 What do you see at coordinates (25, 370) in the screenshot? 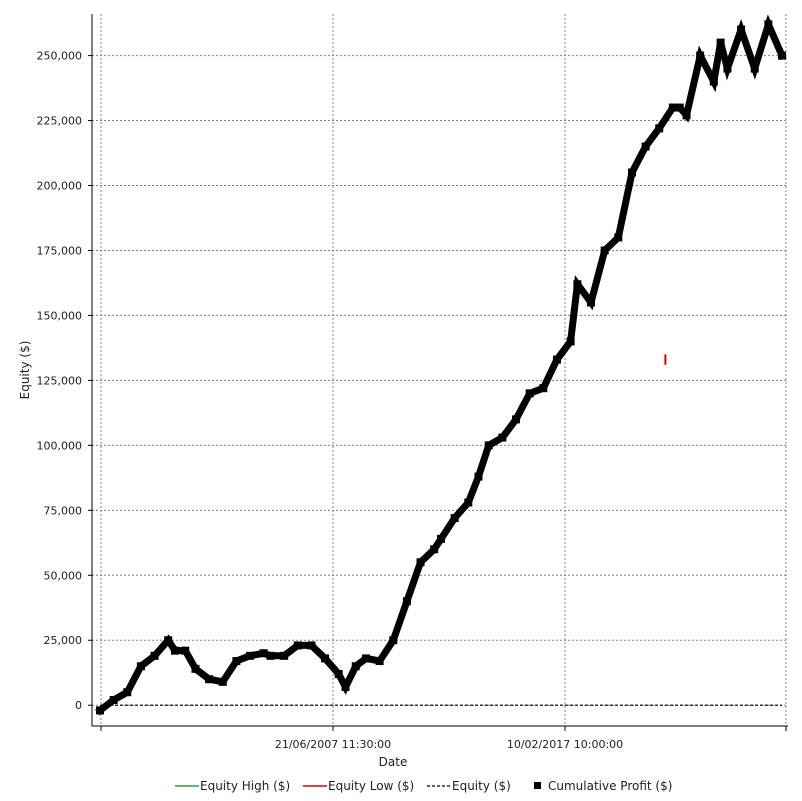
I see `y-axis-title: Equity ($)` at bounding box center [25, 370].